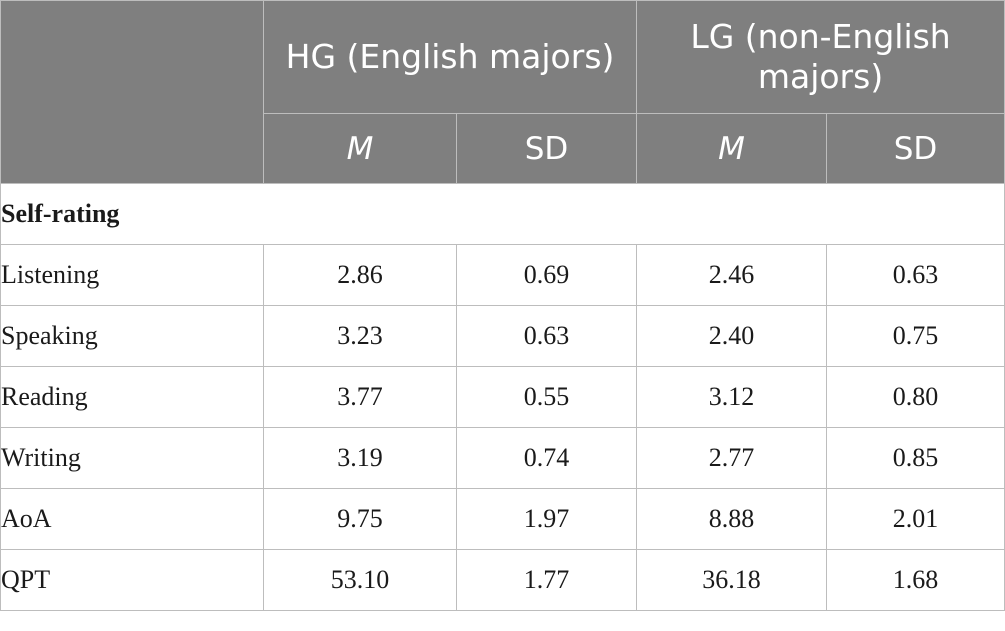  What do you see at coordinates (360, 148) in the screenshot?
I see `header-hg-m: M` at bounding box center [360, 148].